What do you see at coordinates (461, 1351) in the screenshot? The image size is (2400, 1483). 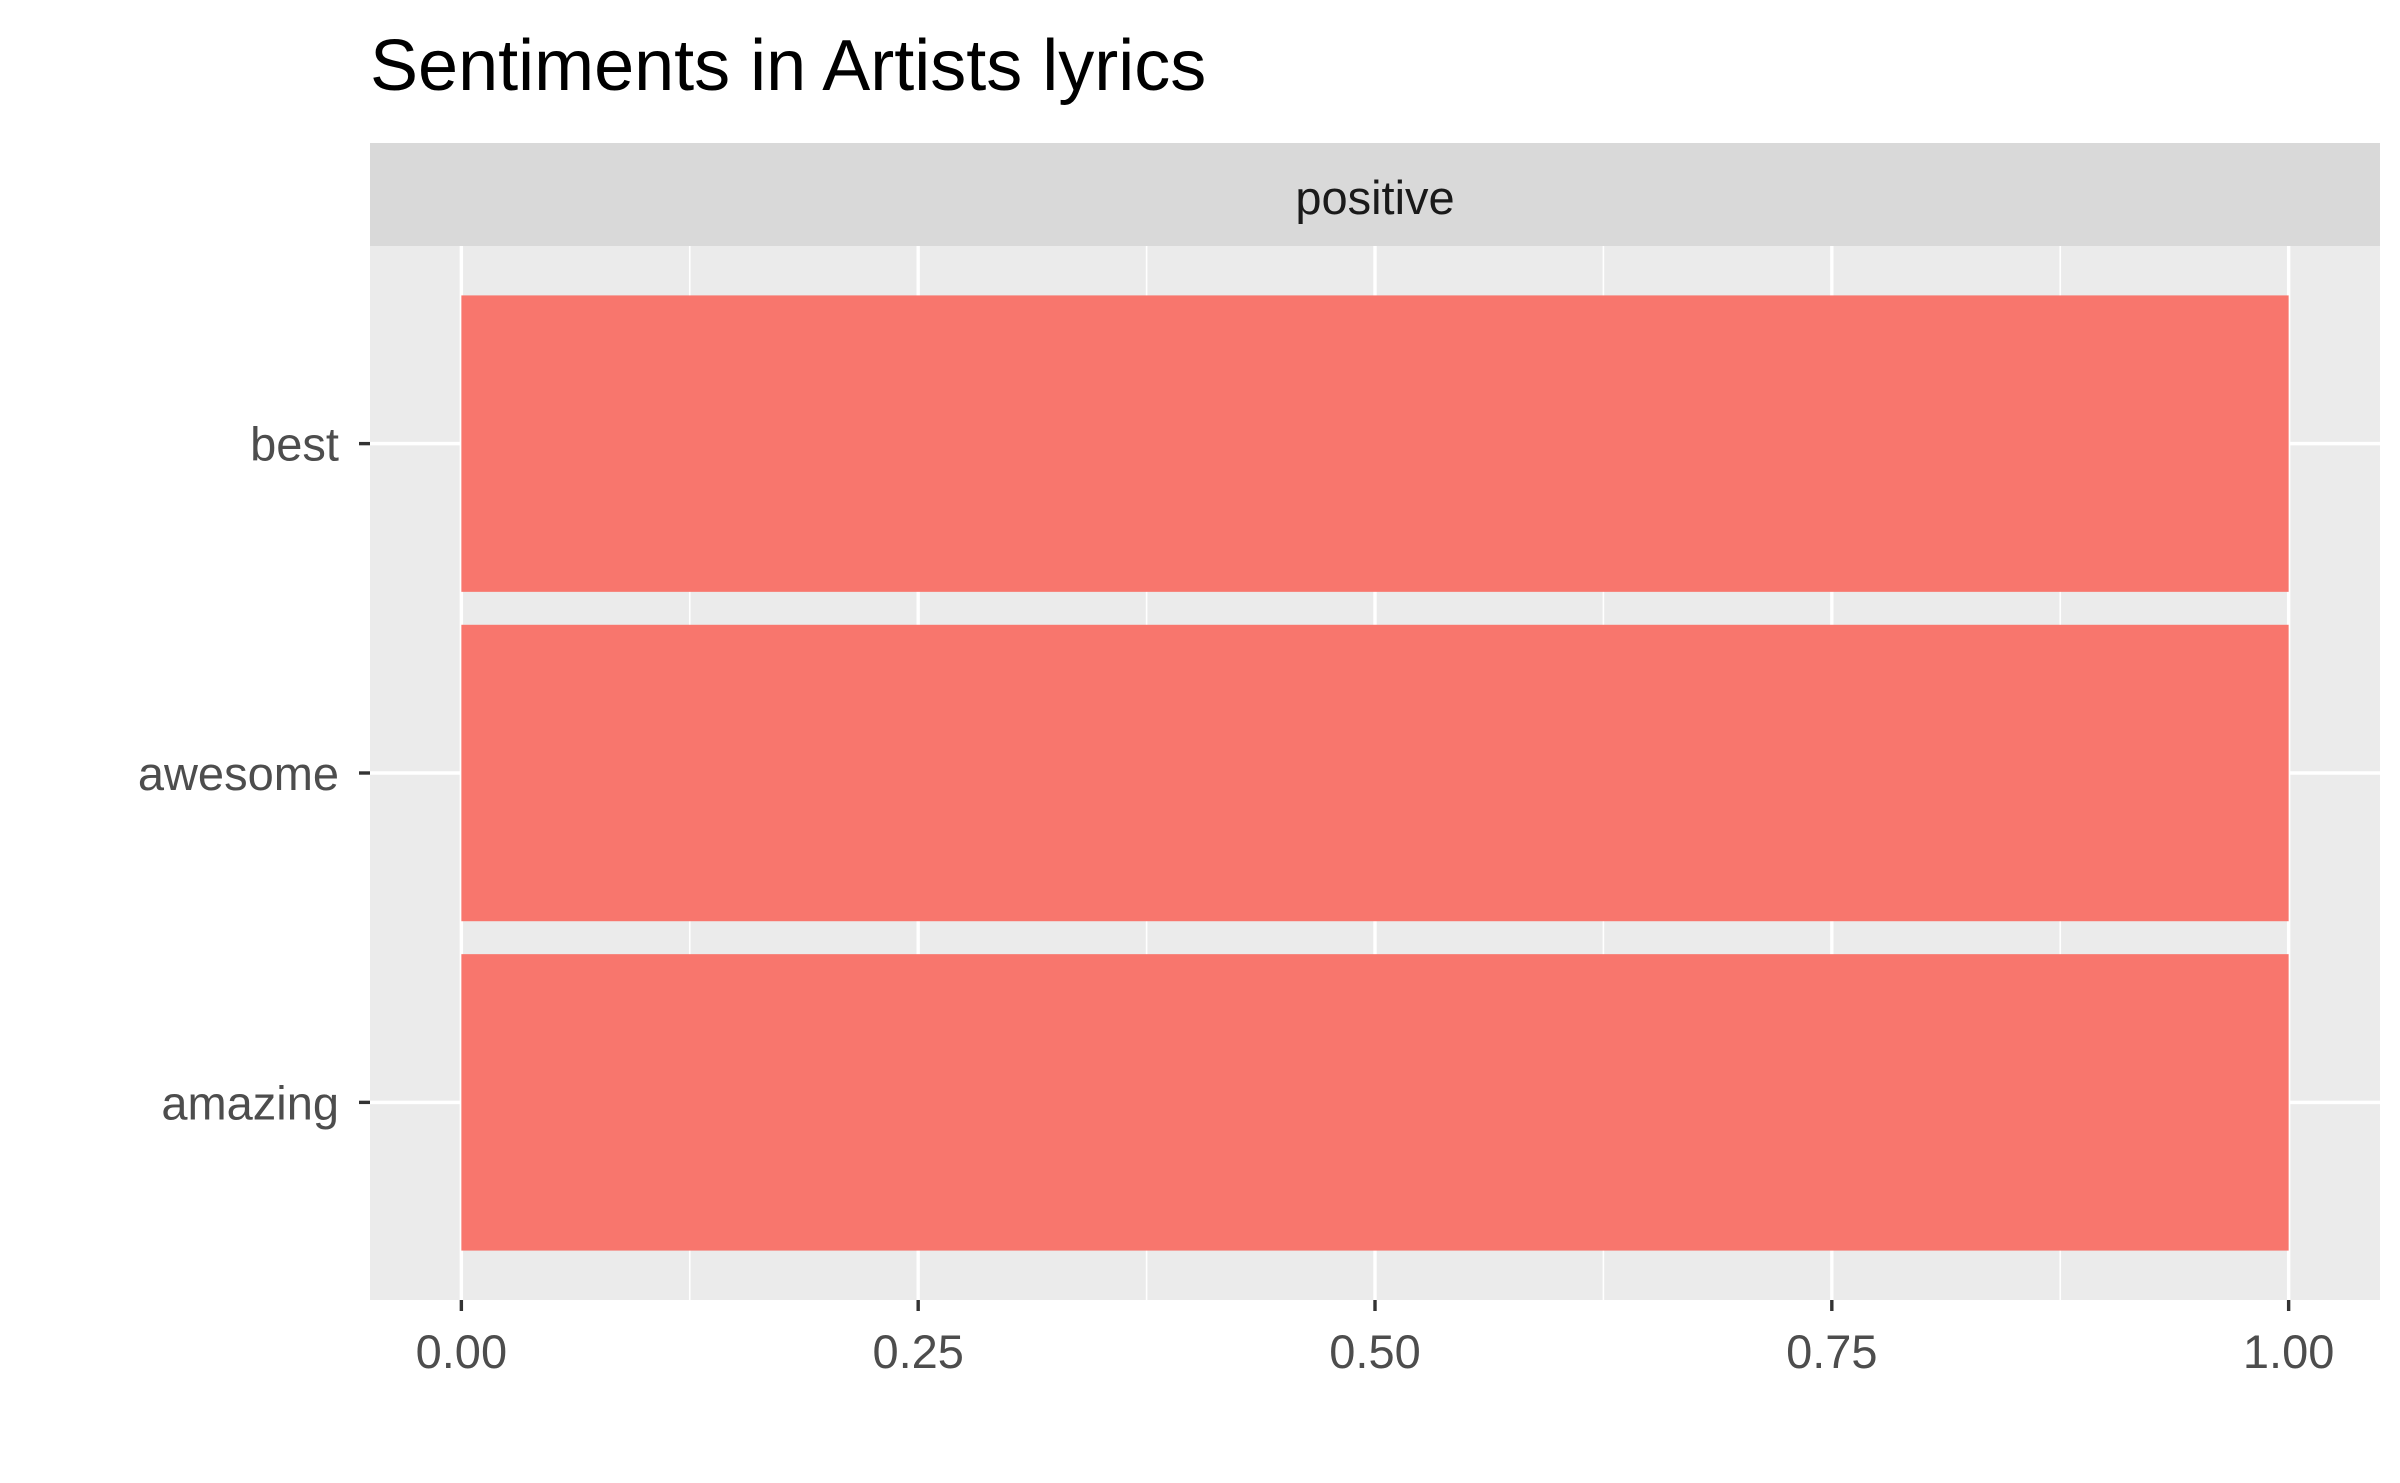 I see `x-tick-label: 0.00` at bounding box center [461, 1351].